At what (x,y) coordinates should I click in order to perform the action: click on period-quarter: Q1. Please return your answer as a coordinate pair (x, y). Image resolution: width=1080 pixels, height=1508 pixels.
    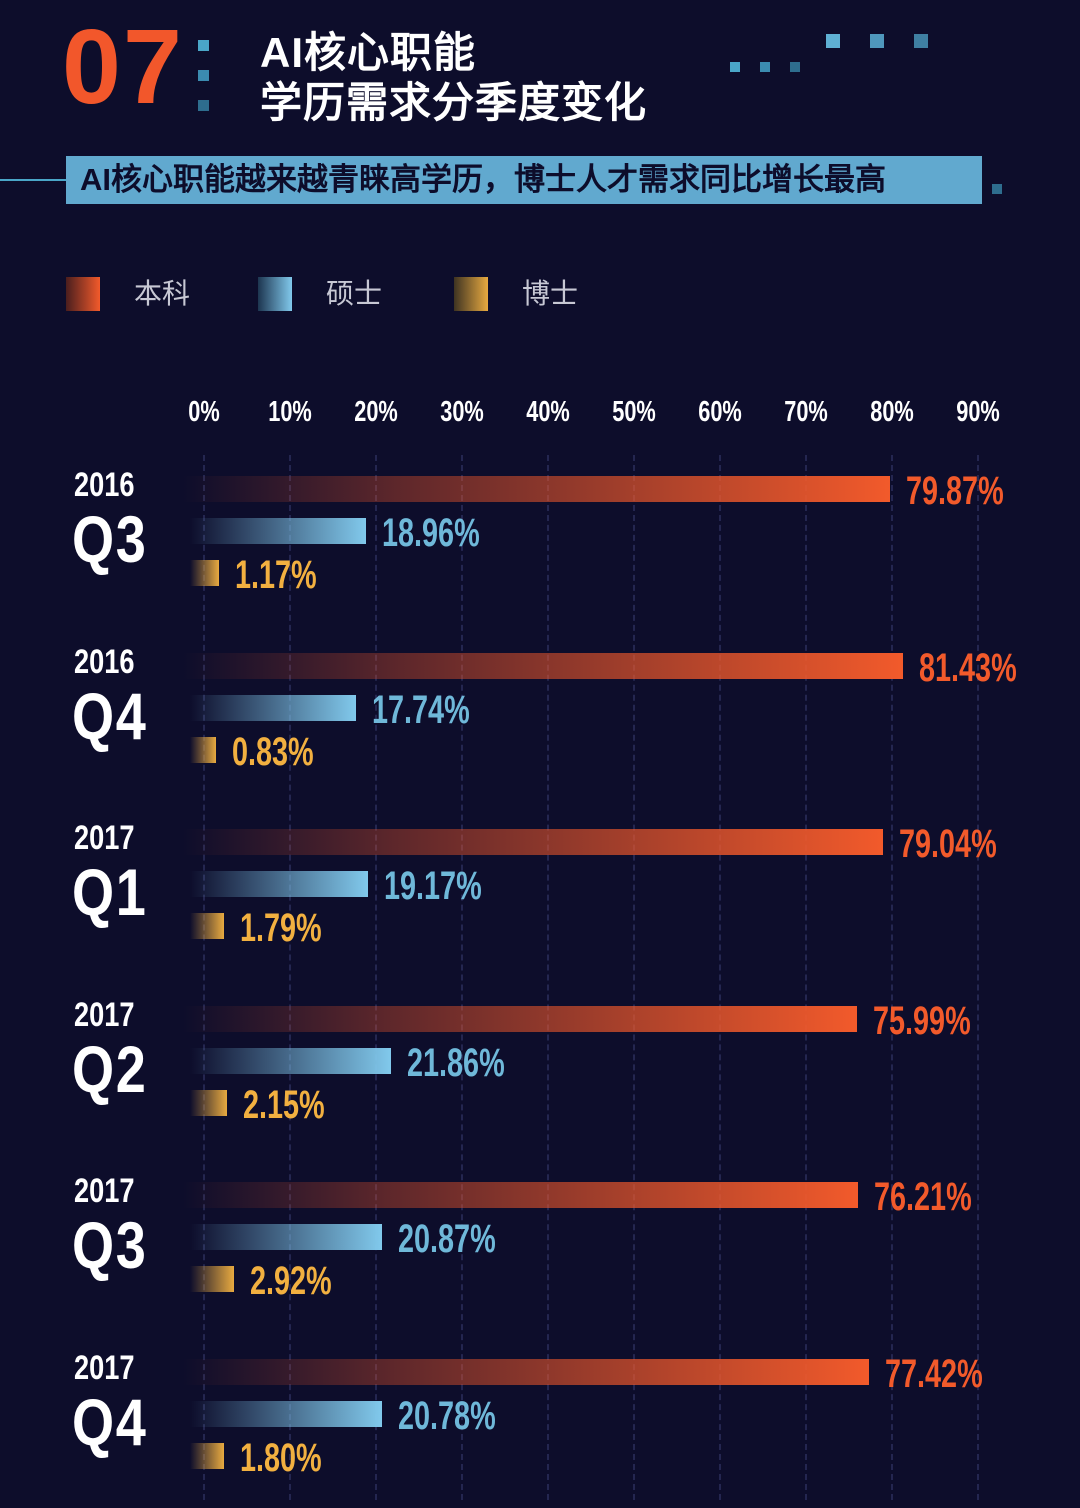
    Looking at the image, I should click on (110, 892).